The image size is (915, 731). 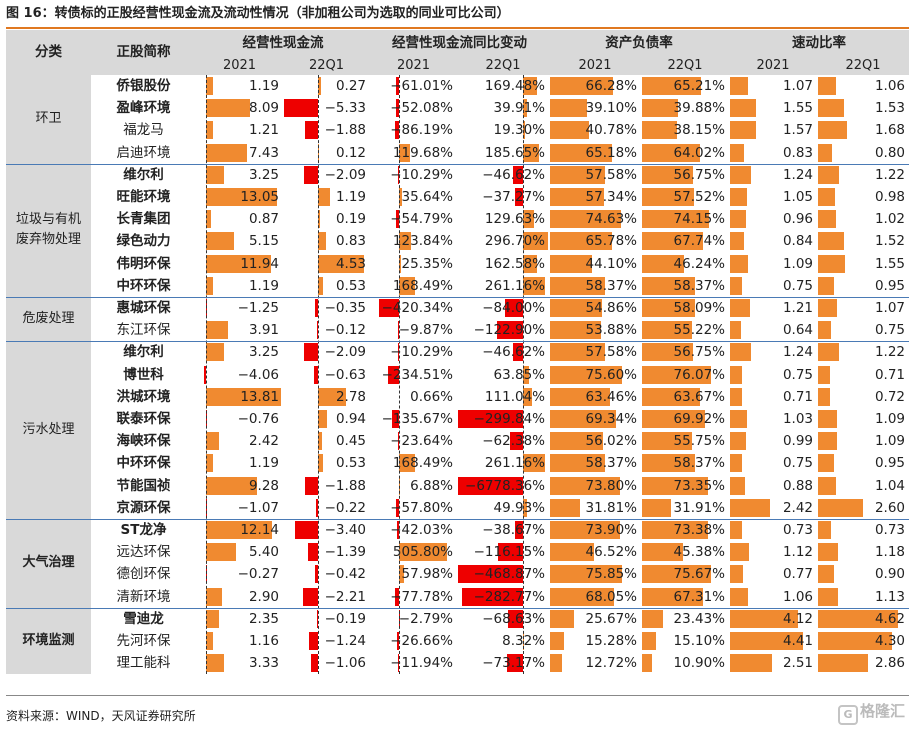 What do you see at coordinates (797, 174) in the screenshot?
I see `value-text: 1.24` at bounding box center [797, 174].